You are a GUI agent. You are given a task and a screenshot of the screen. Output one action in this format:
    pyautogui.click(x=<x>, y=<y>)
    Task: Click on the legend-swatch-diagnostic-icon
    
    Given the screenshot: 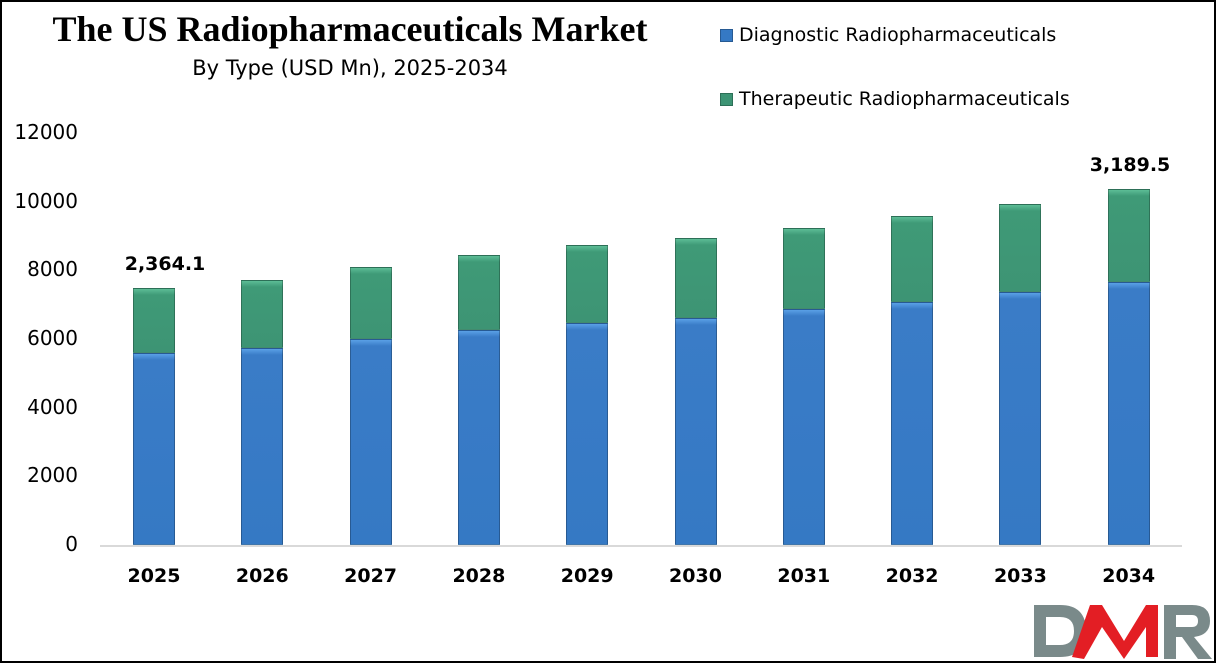 What is the action you would take?
    pyautogui.click(x=726, y=35)
    